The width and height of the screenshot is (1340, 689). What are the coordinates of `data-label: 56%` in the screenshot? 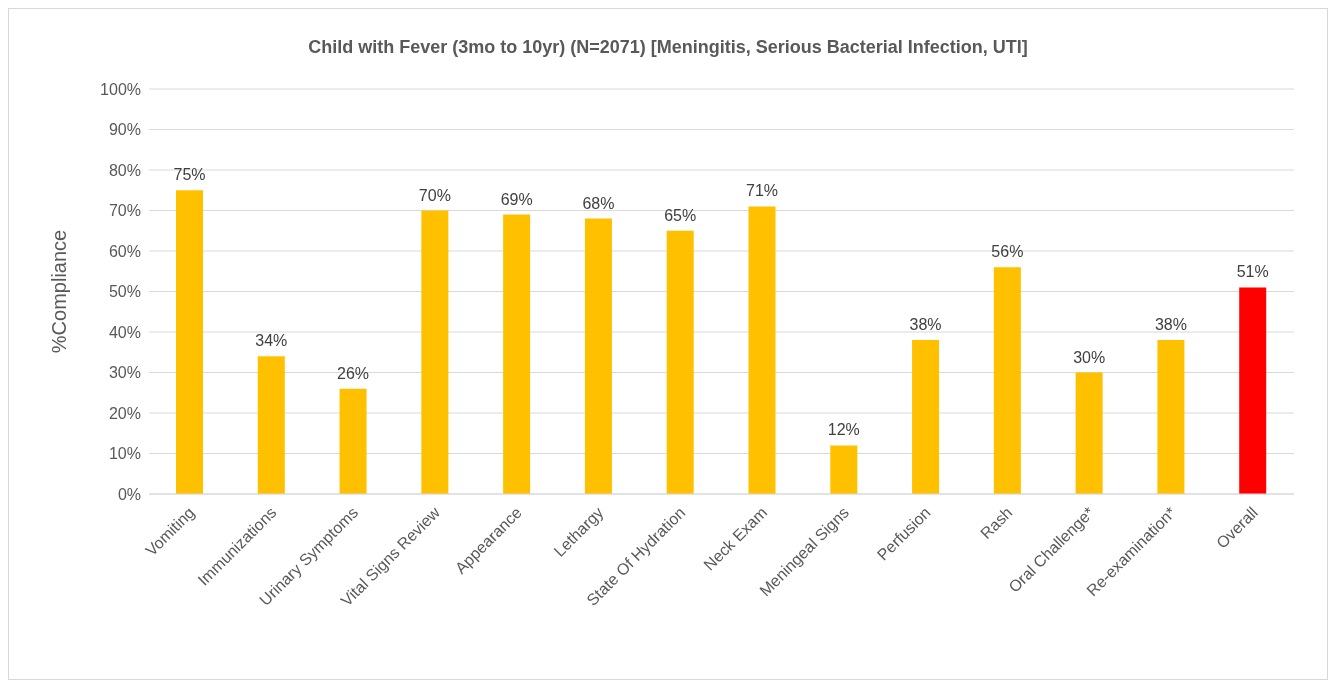 It's located at (1007, 252).